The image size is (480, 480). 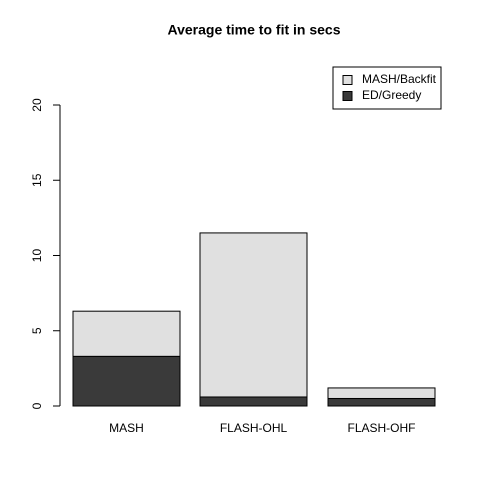 I want to click on y-tick-label: 10, so click(x=37, y=256).